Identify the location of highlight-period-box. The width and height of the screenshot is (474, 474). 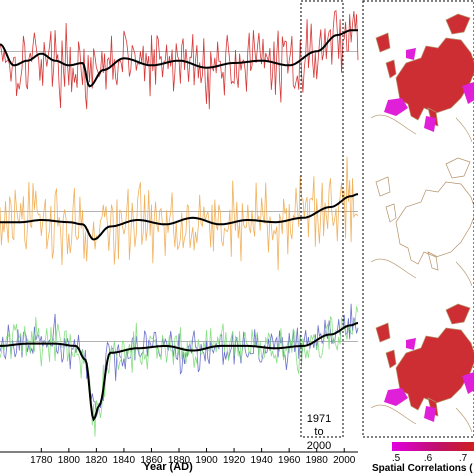
(322, 219).